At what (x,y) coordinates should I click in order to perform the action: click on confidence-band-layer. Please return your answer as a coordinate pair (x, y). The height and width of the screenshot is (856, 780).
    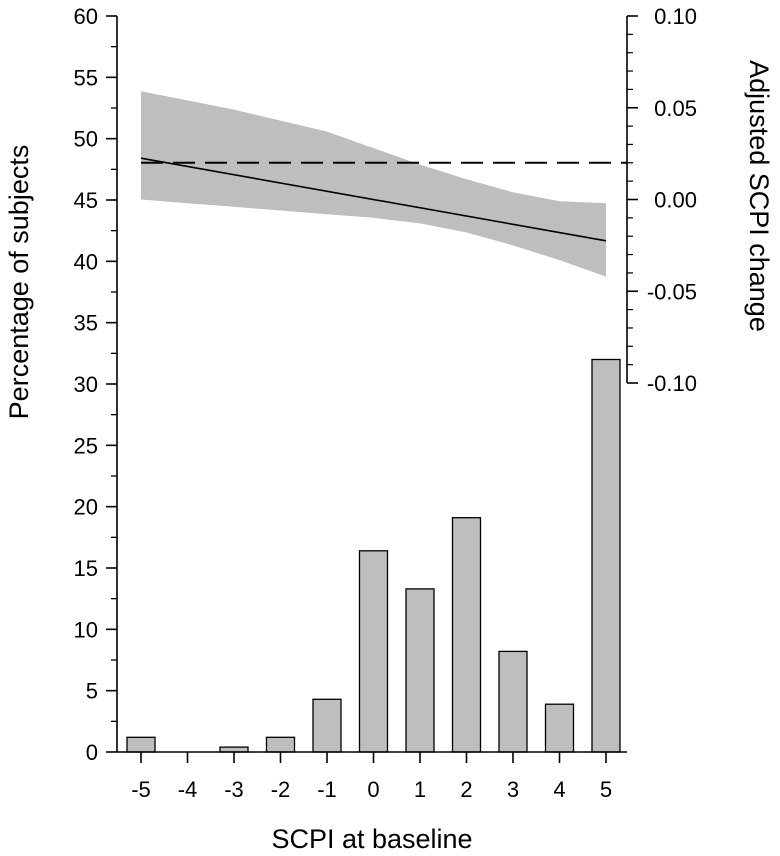
    Looking at the image, I should click on (373, 184).